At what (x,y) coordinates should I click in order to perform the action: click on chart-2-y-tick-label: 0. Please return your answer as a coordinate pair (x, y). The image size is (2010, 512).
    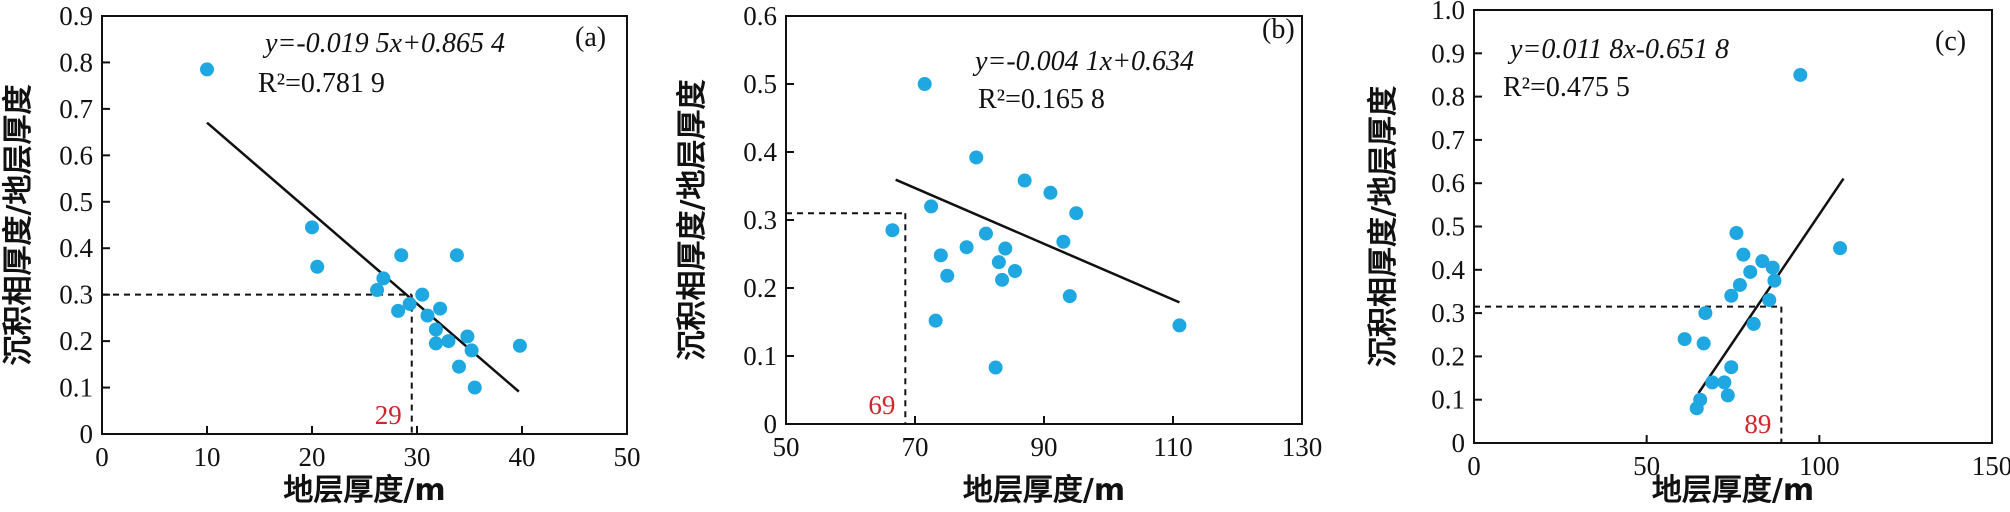
    Looking at the image, I should click on (771, 424).